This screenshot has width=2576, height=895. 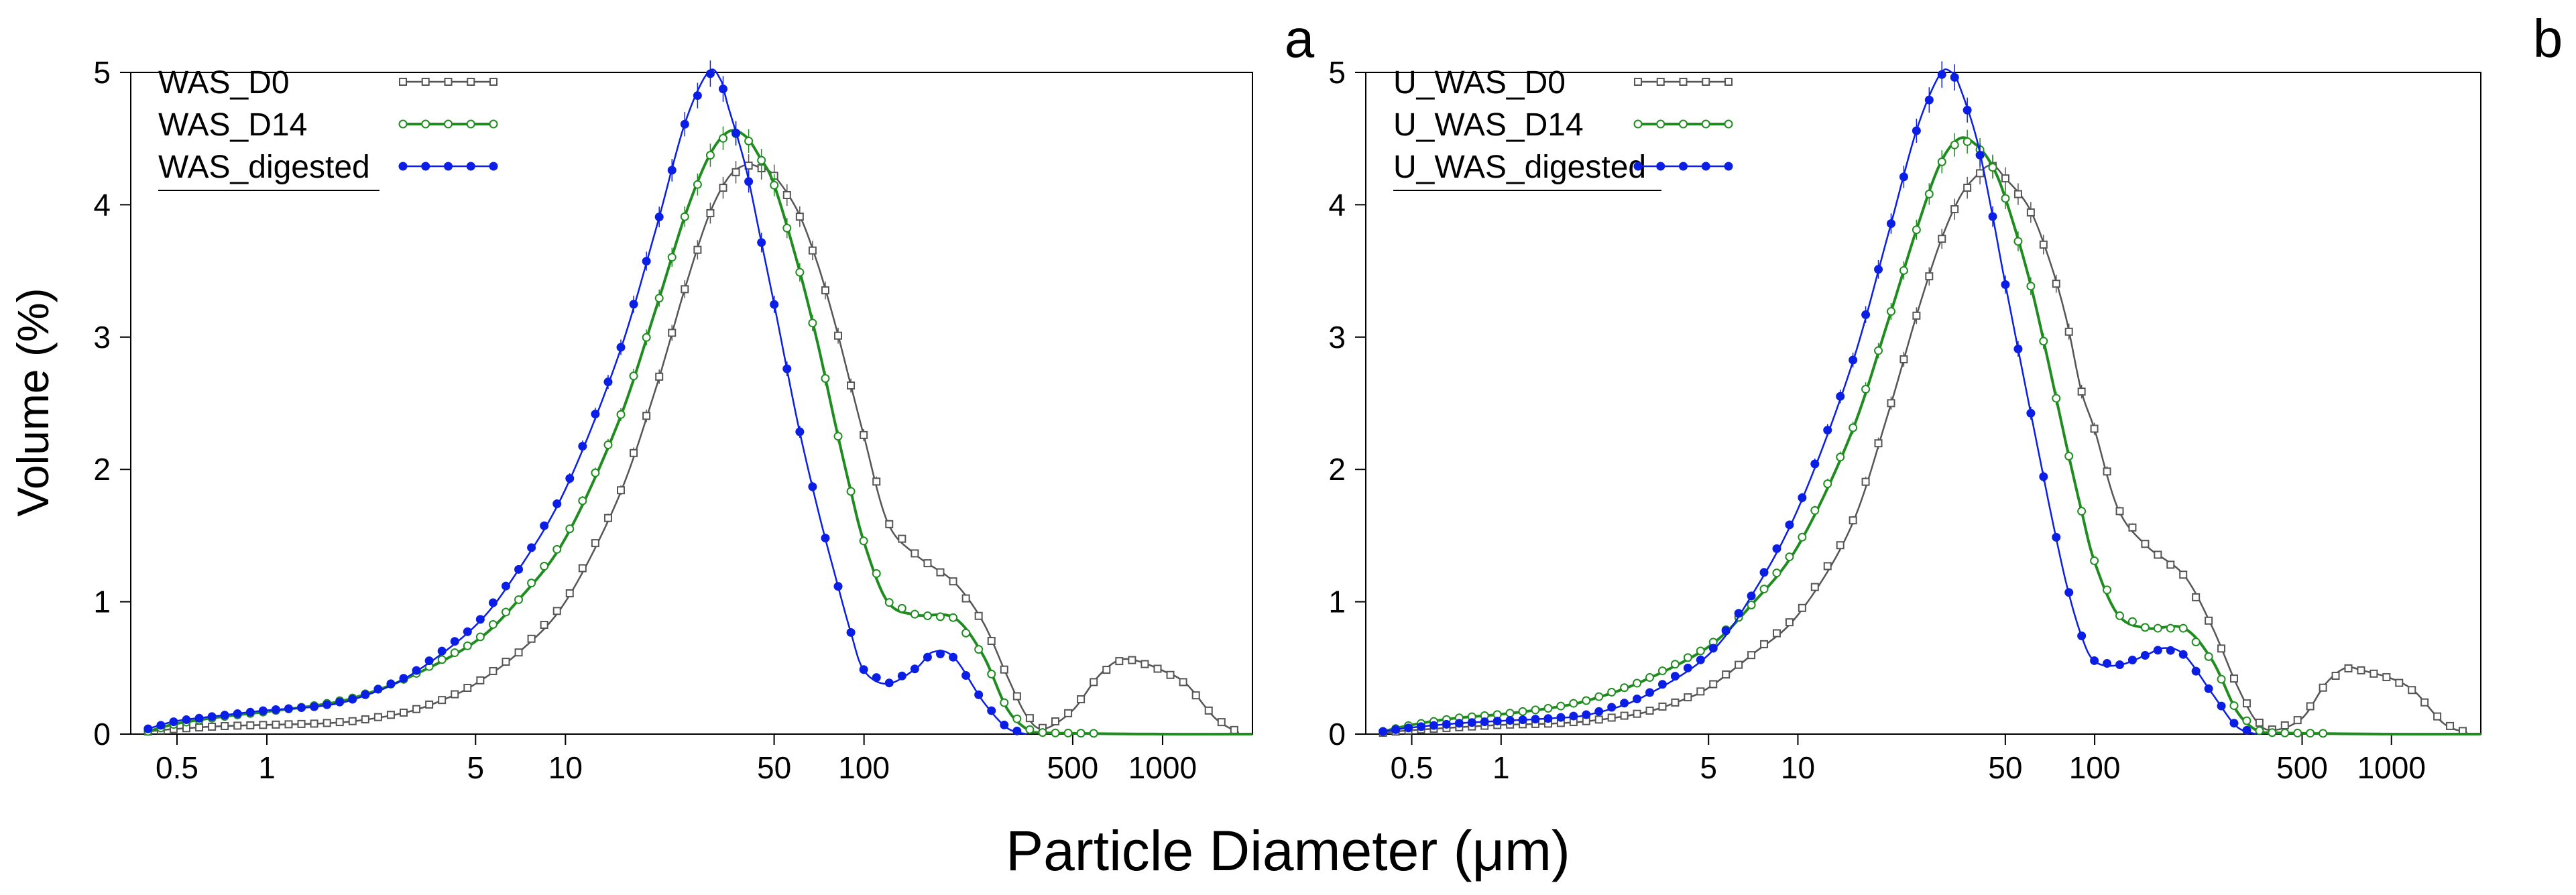 What do you see at coordinates (2095, 767) in the screenshot?
I see `x-tick-label: 100` at bounding box center [2095, 767].